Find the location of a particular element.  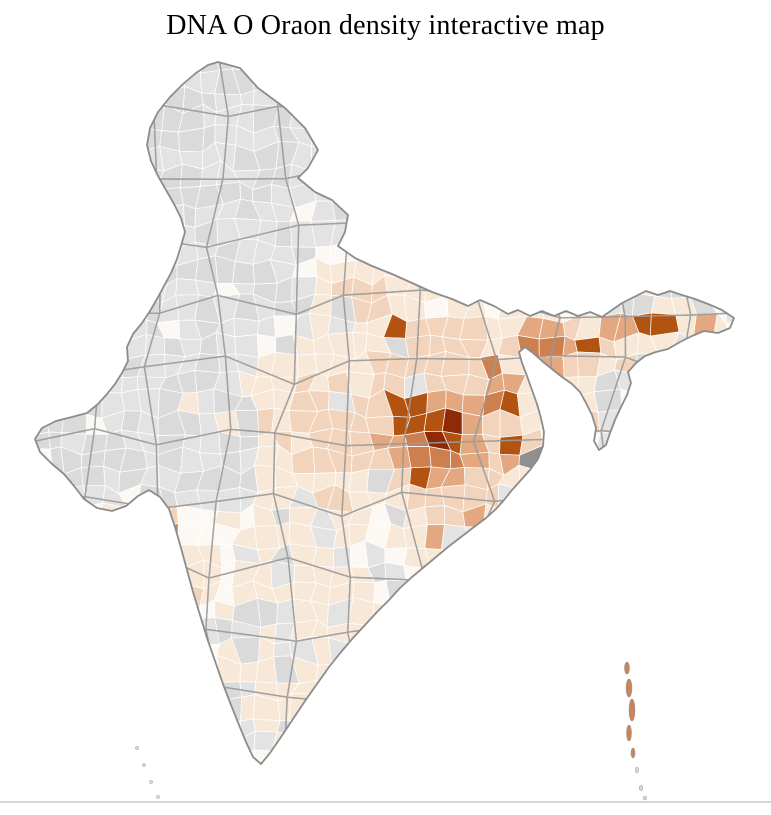

page-title: DNA O Oraon density interactive map is located at coordinates (385, 25).